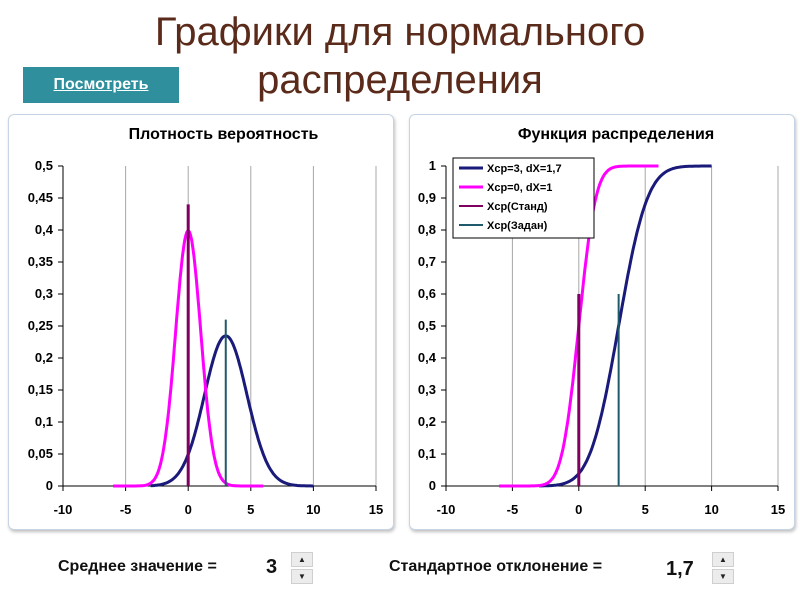 The width and height of the screenshot is (800, 600). What do you see at coordinates (524, 169) in the screenshot?
I see `legend-entry: Хср=3, dX=1,7` at bounding box center [524, 169].